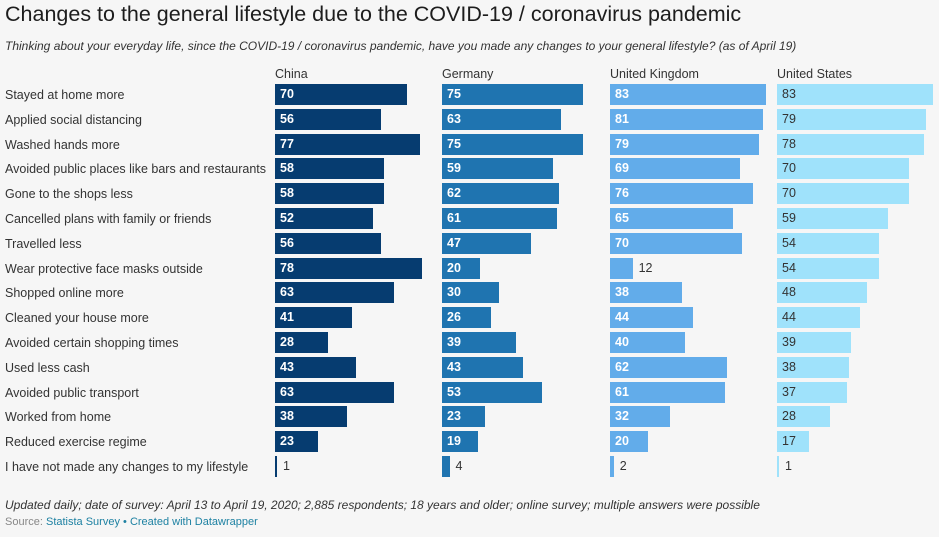 The height and width of the screenshot is (537, 939). I want to click on data-label: 76, so click(622, 193).